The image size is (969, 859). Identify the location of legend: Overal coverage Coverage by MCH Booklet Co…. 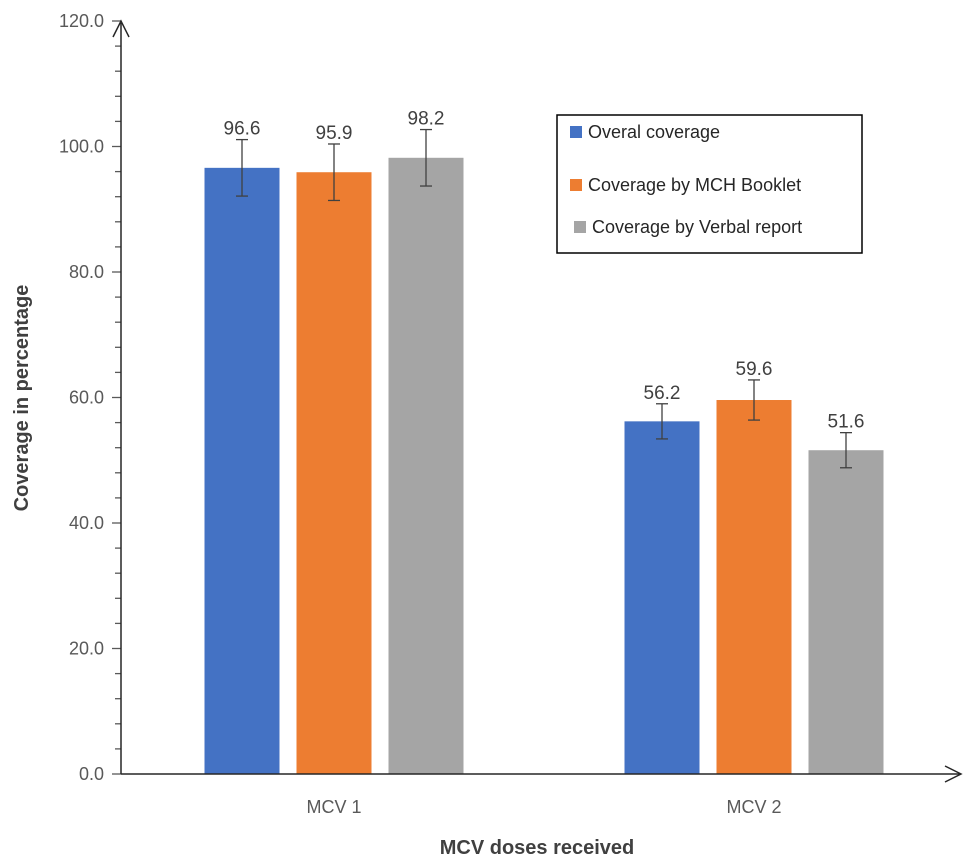
(709, 184).